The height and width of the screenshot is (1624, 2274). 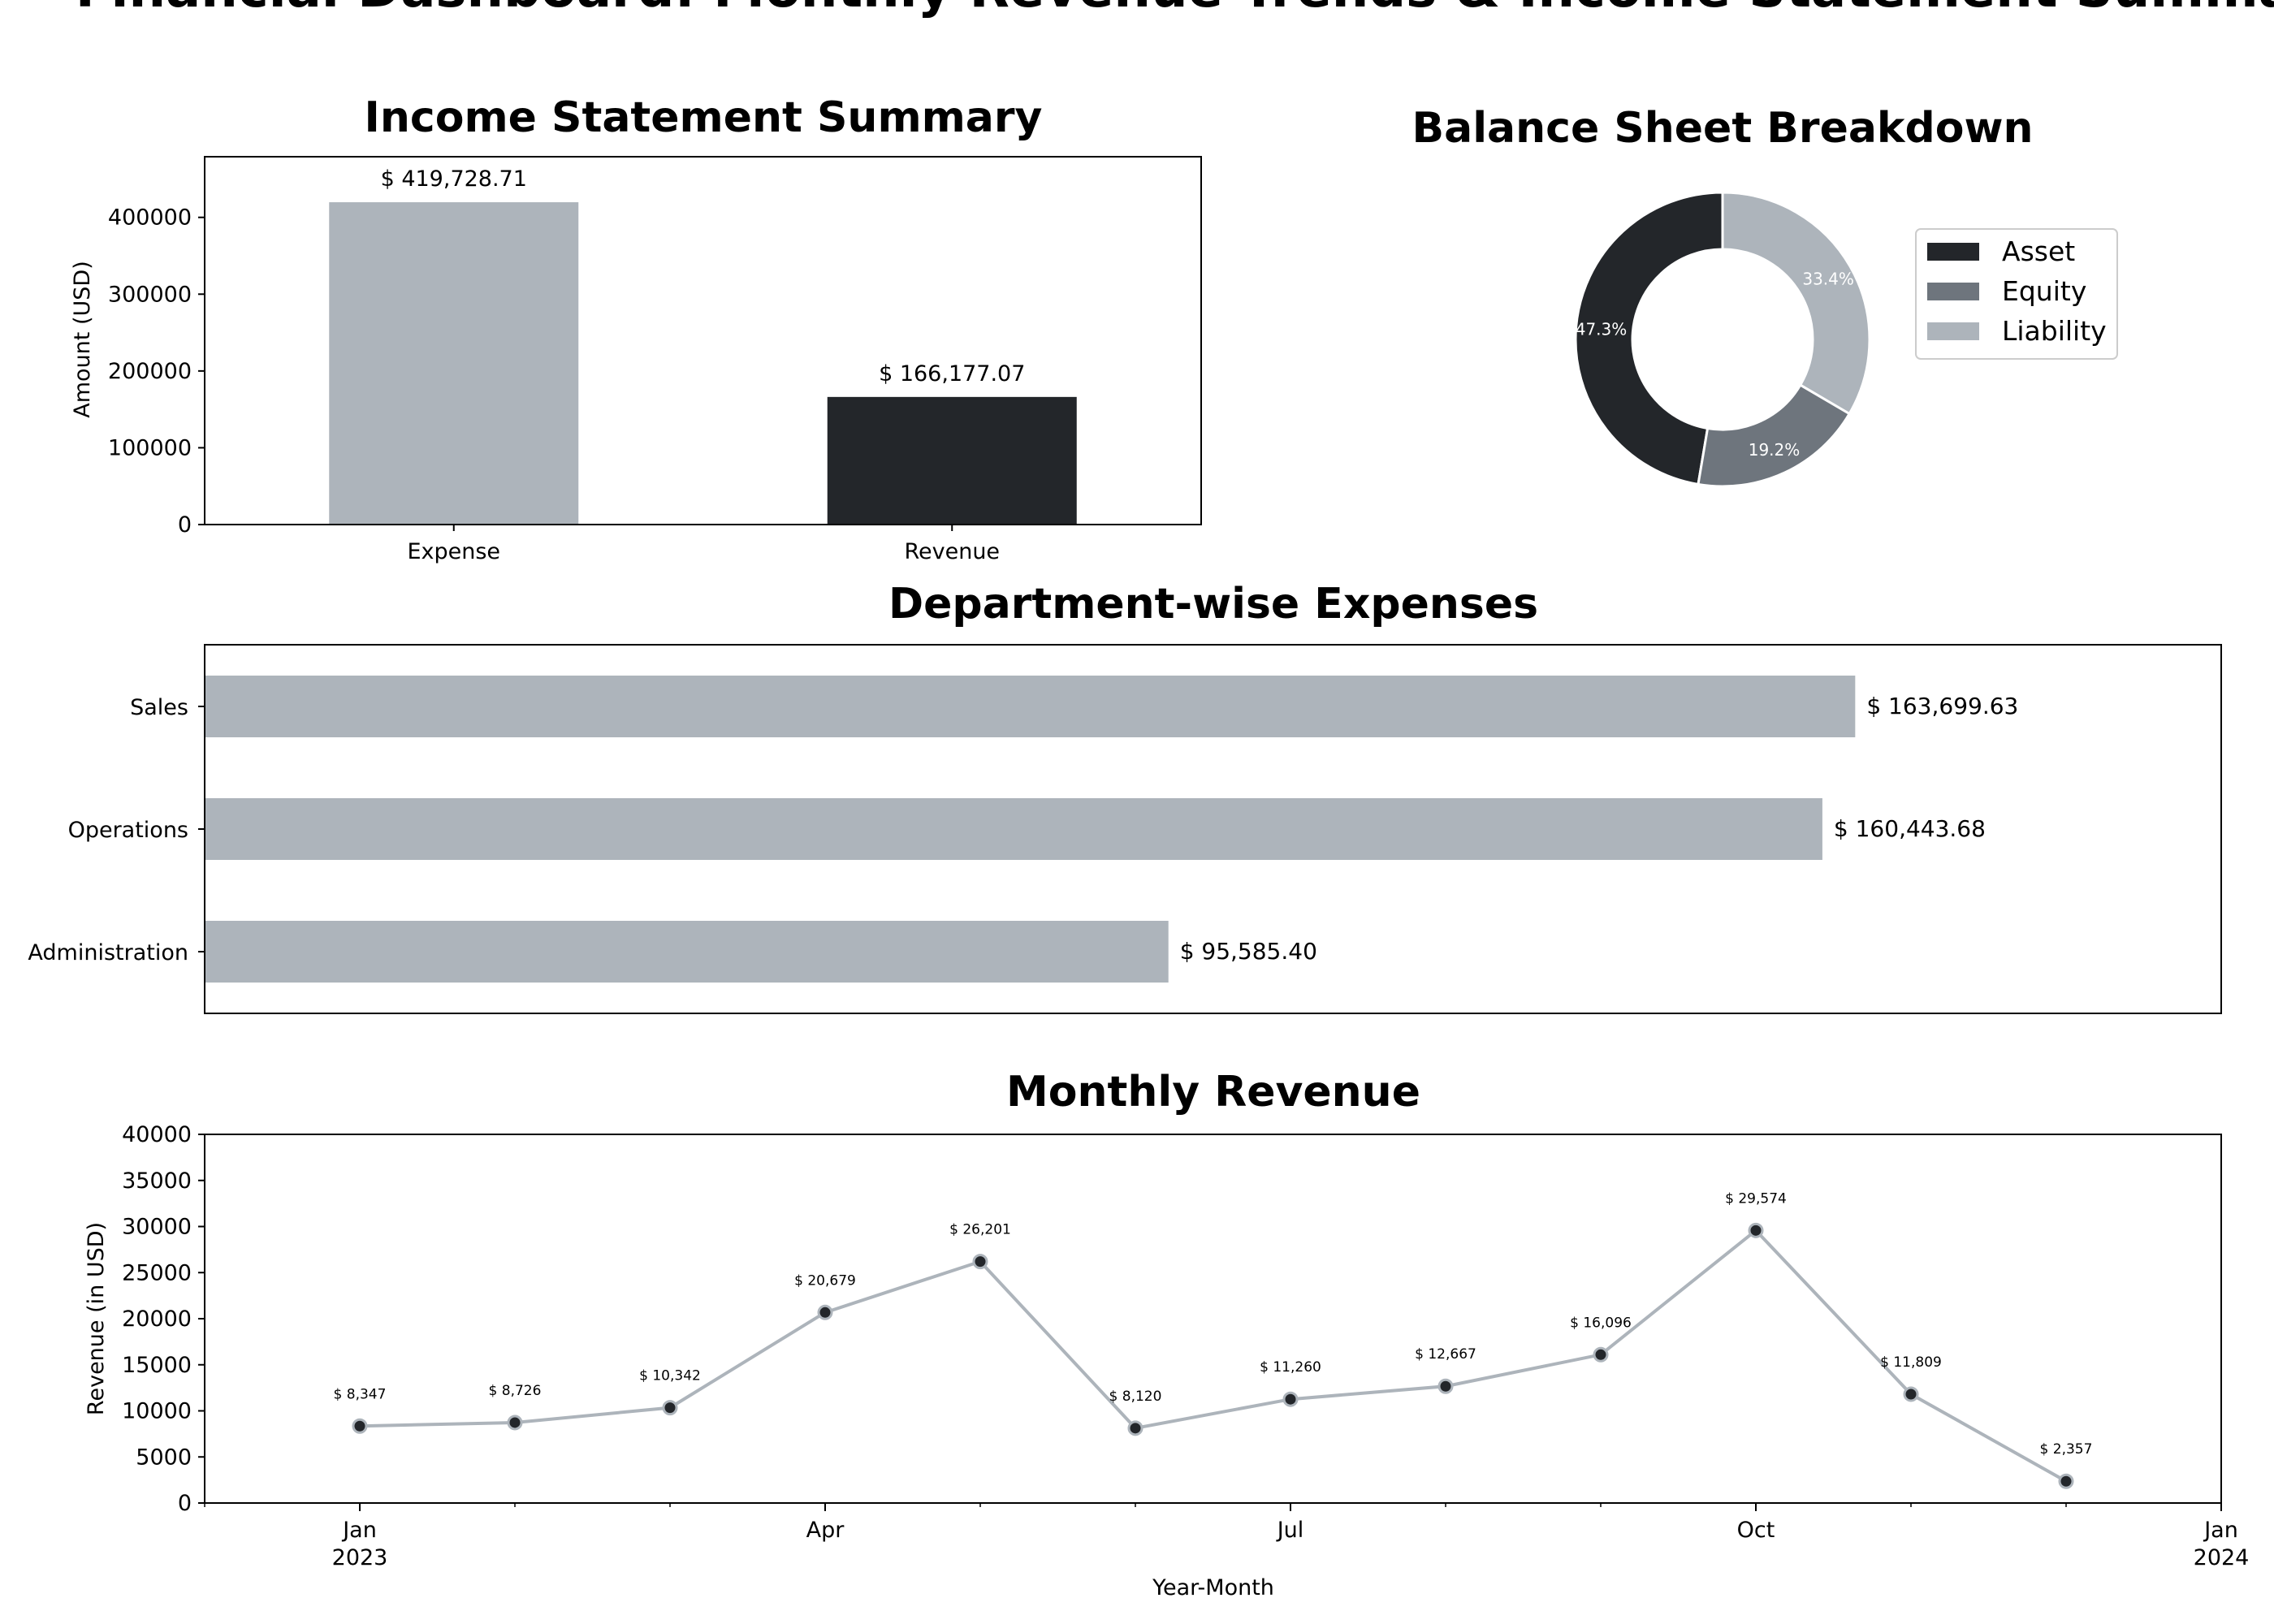 I want to click on income-bar-revenue, so click(x=952, y=461).